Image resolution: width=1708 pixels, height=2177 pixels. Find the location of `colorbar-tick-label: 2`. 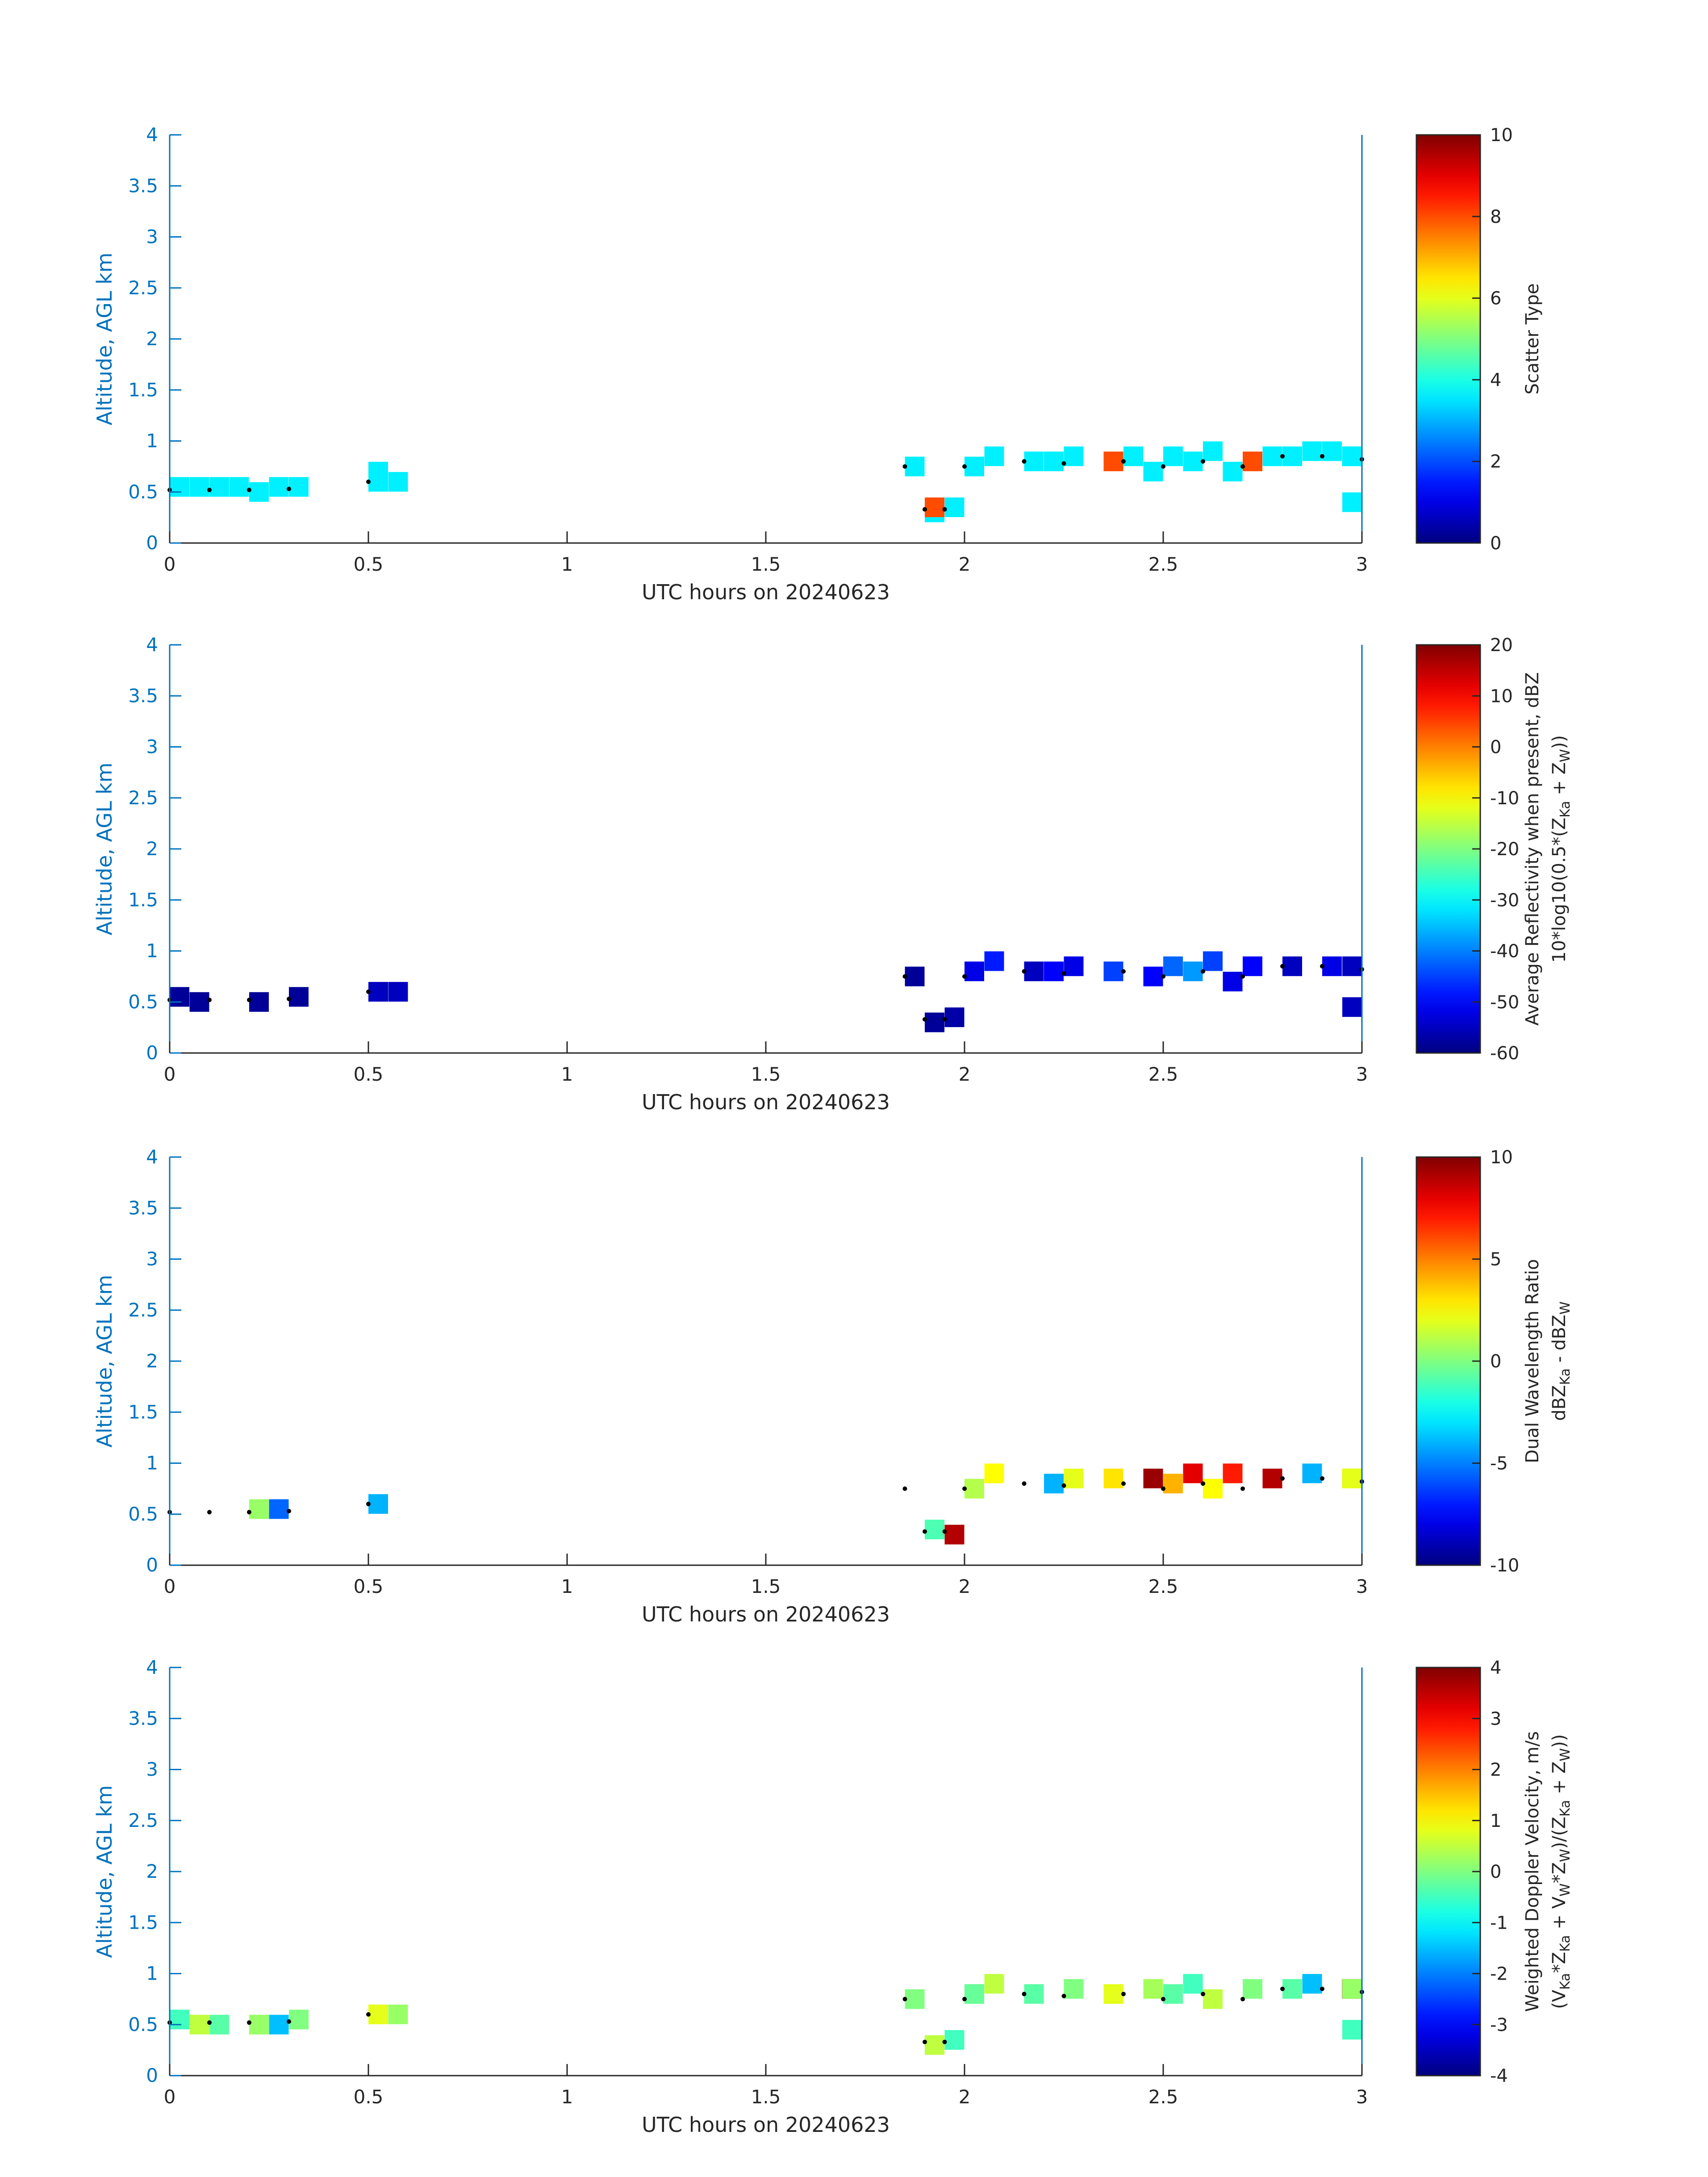

colorbar-tick-label: 2 is located at coordinates (1495, 461).